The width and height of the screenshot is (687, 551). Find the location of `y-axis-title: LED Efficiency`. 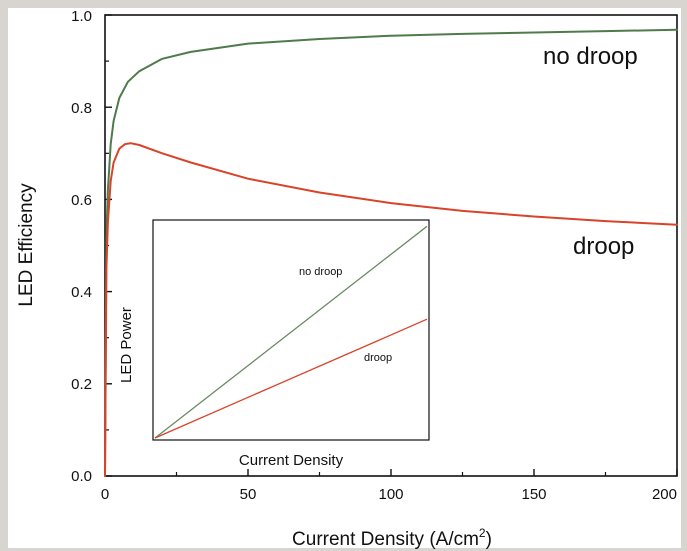

y-axis-title: LED Efficiency is located at coordinates (26, 245).